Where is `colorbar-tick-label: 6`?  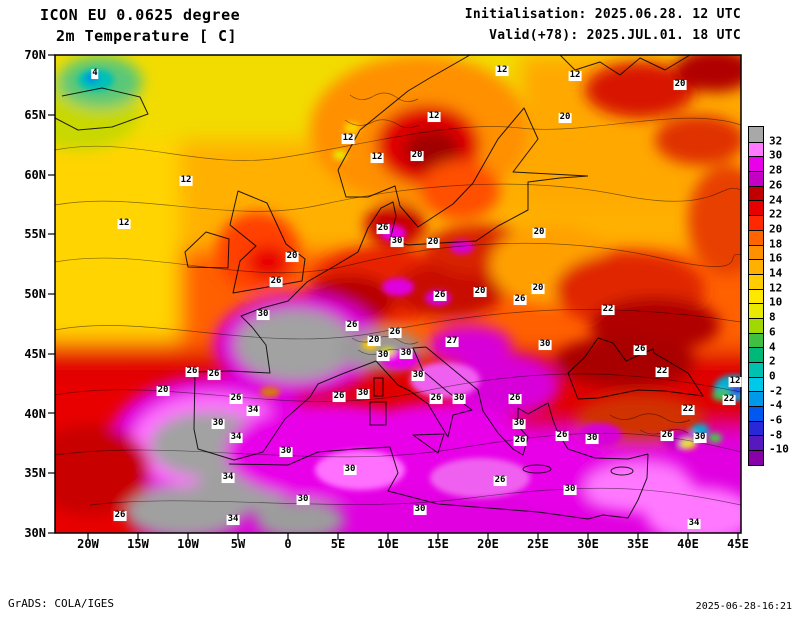
colorbar-tick-label: 6 is located at coordinates (772, 332).